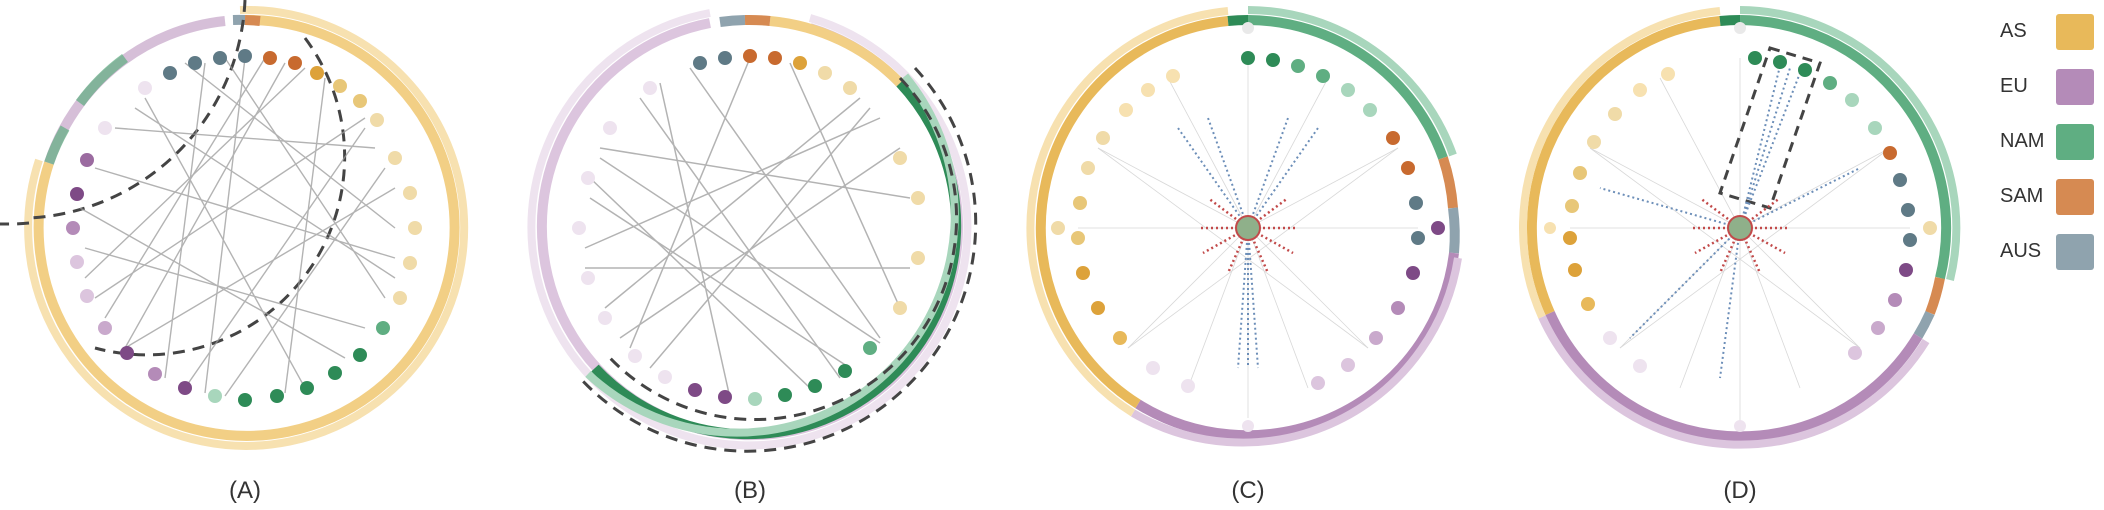 Image resolution: width=2104 pixels, height=510 pixels. I want to click on legend-swatch-sam, so click(2075, 197).